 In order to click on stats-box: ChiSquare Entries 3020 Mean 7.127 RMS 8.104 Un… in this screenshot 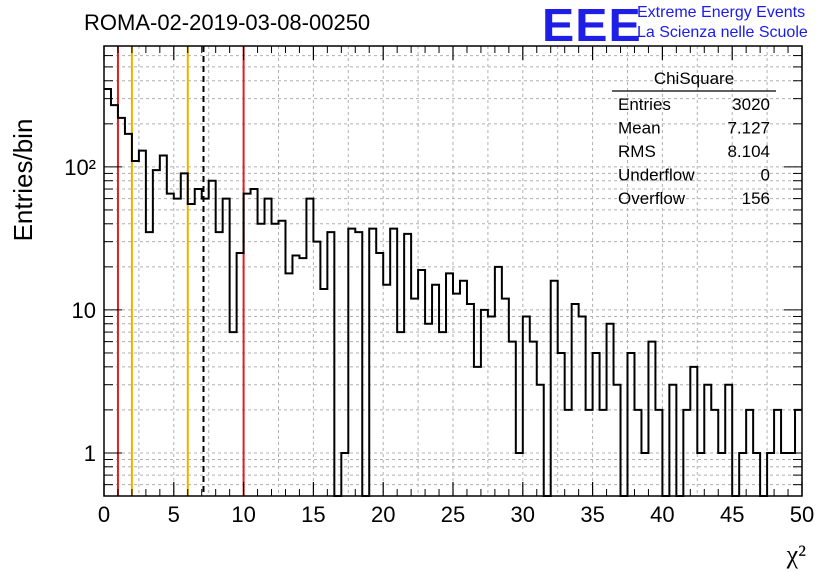, I will do `click(694, 138)`.